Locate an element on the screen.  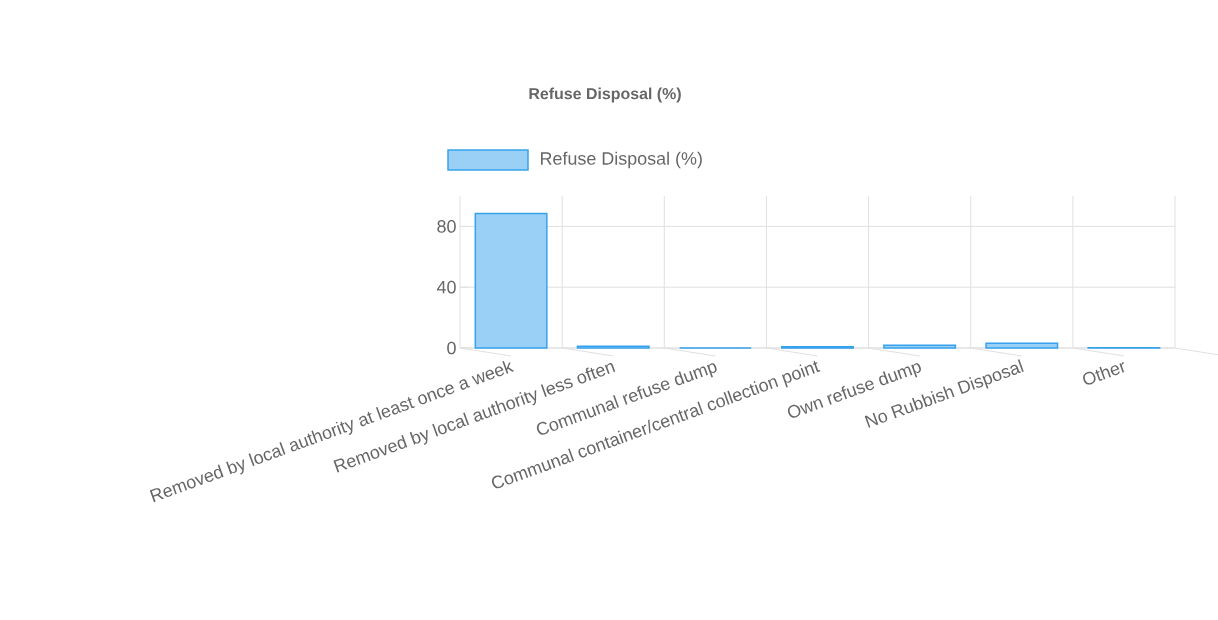
chart-title: Refuse Disposal (%) is located at coordinates (605, 95).